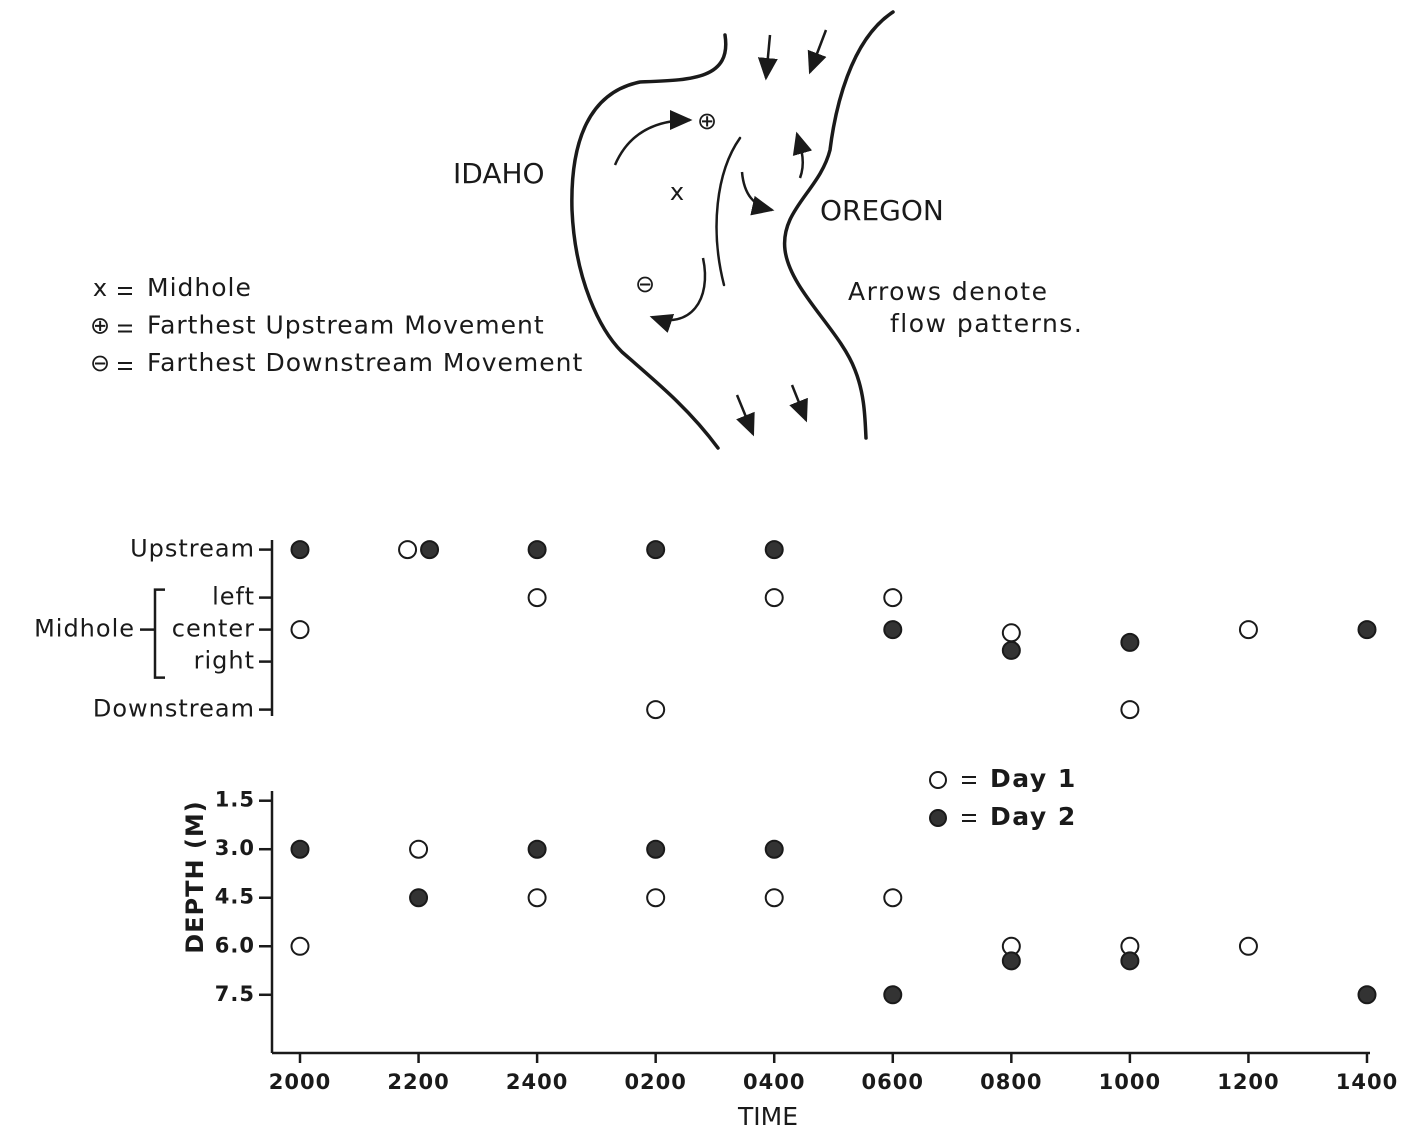  Describe the element at coordinates (235, 994) in the screenshot. I see `y-tick-label: 7.5` at that location.